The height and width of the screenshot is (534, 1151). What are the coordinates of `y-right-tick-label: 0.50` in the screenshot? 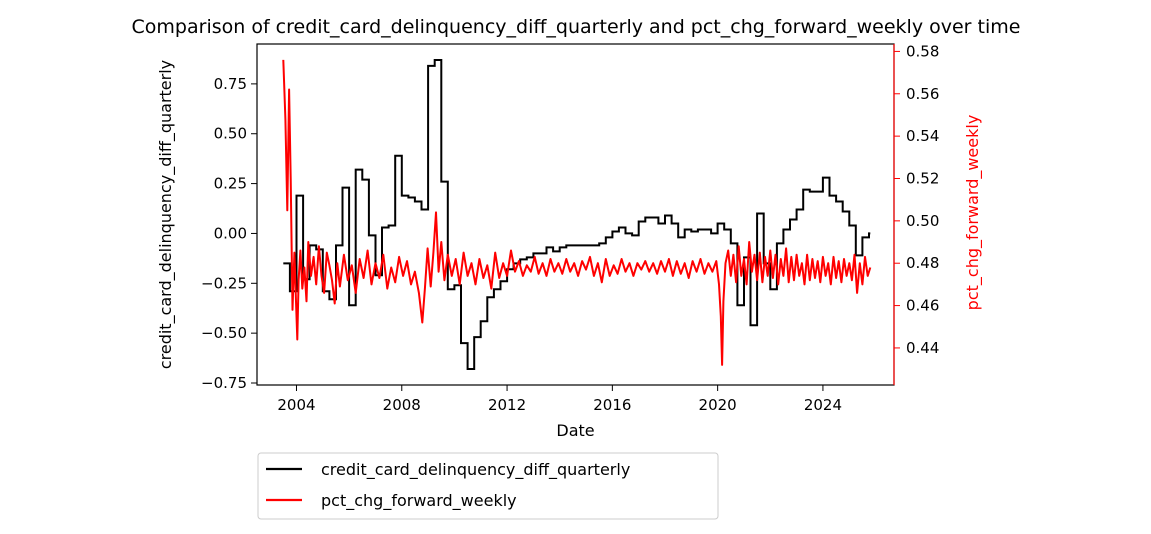 It's located at (922, 221).